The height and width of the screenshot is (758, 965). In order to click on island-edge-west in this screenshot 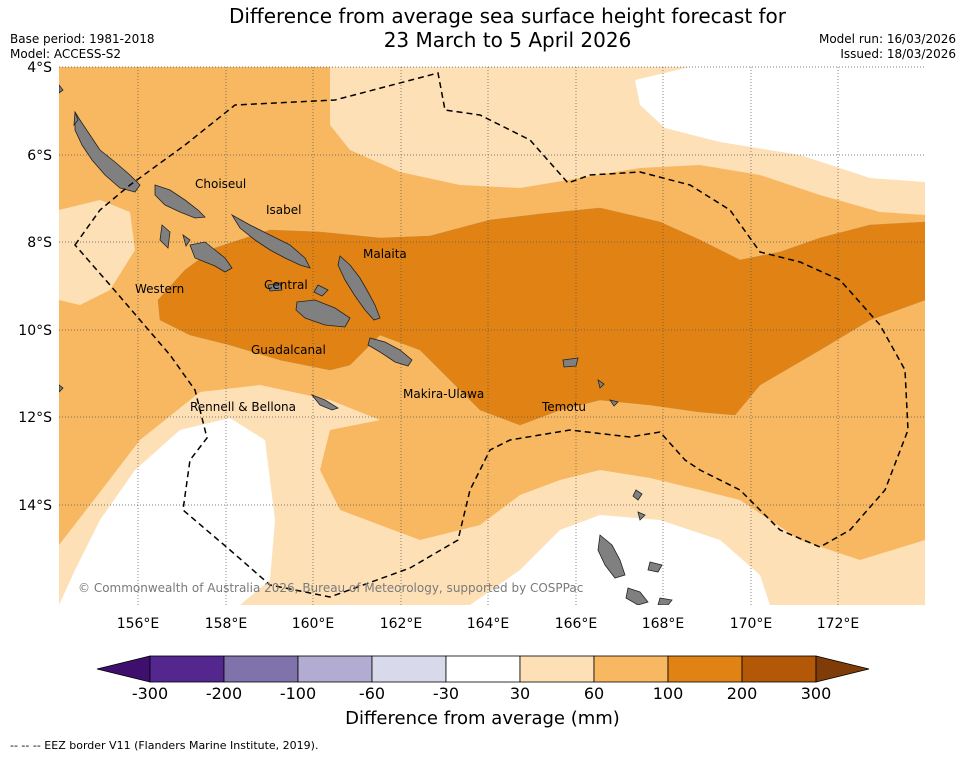, I will do `click(61, 388)`.